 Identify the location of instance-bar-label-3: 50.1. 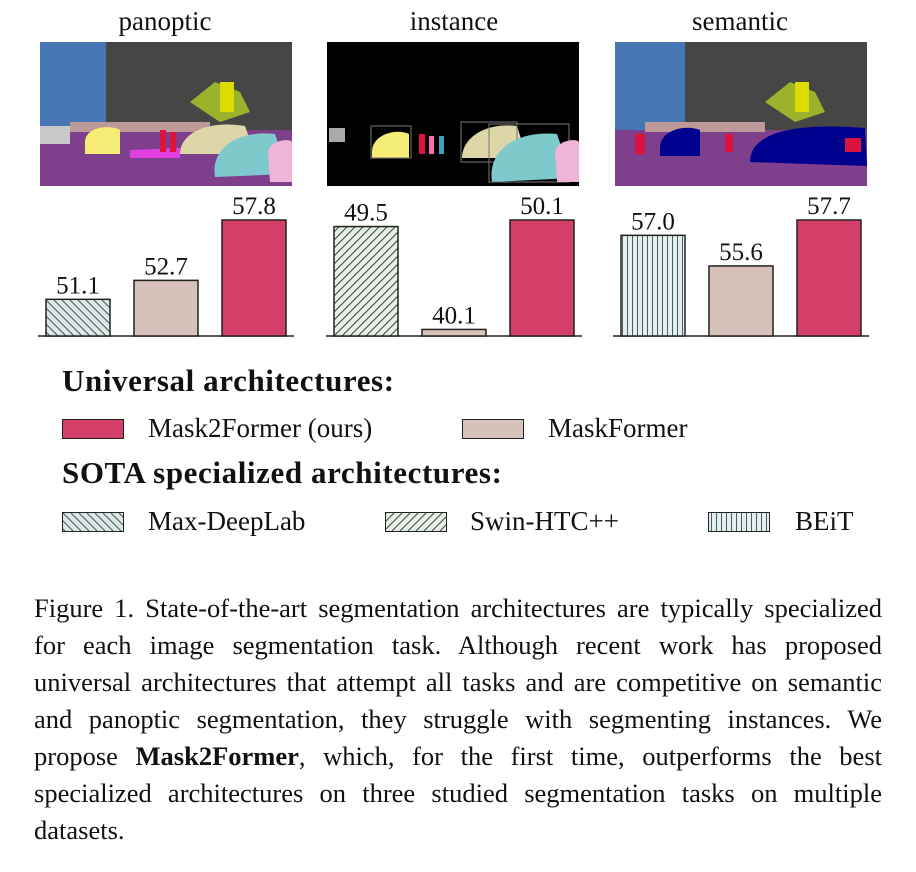
(542, 206).